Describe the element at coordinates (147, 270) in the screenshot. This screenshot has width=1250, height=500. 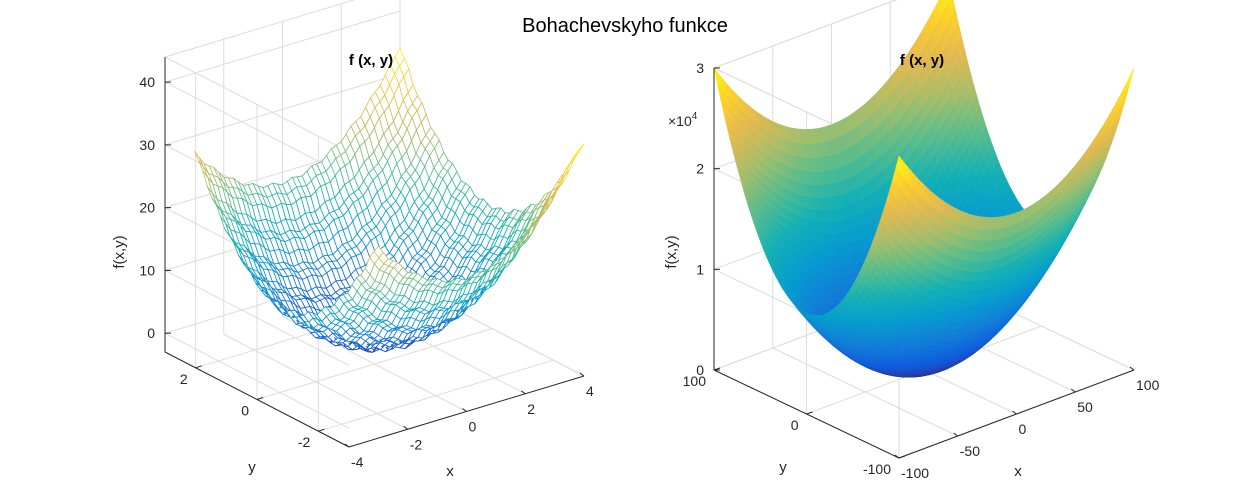
I see `z-tick-label: 10` at that location.